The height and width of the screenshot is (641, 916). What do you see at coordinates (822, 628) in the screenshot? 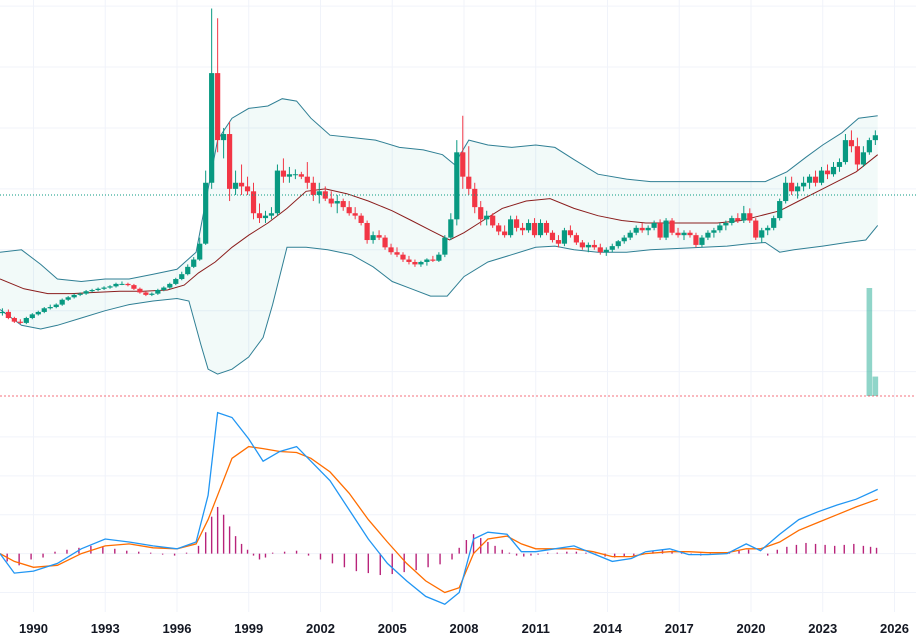
I see `x-tick-label: 2023` at bounding box center [822, 628].